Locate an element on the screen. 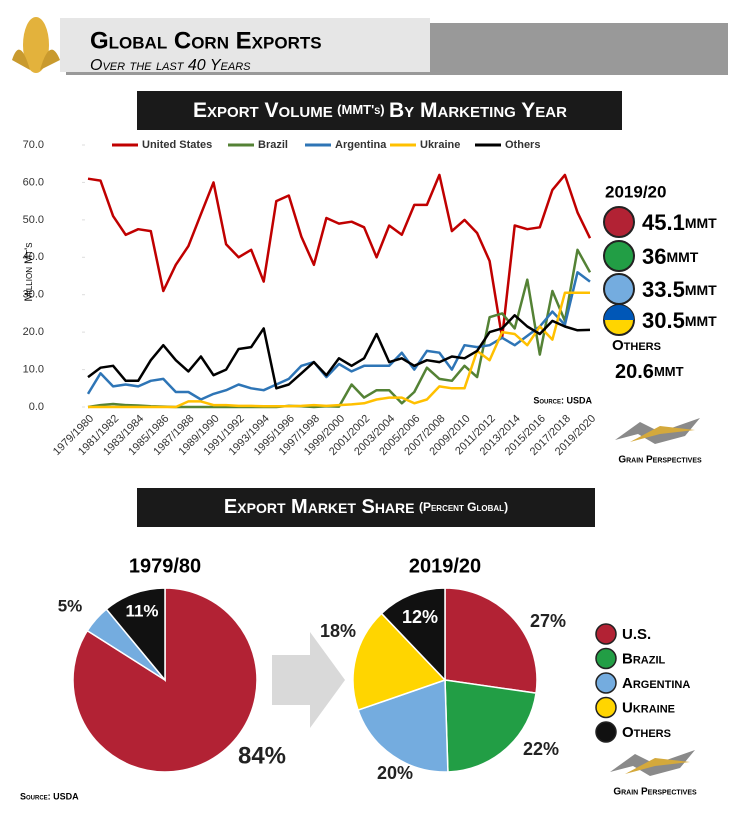 The width and height of the screenshot is (737, 823). y-tick-label: 40.0 is located at coordinates (33, 257).